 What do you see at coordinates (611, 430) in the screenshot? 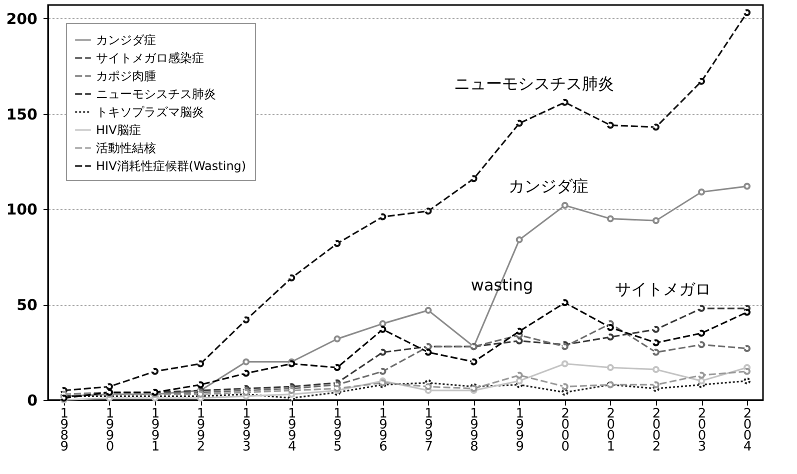
I see `x-tick-label: 2001` at bounding box center [611, 430].